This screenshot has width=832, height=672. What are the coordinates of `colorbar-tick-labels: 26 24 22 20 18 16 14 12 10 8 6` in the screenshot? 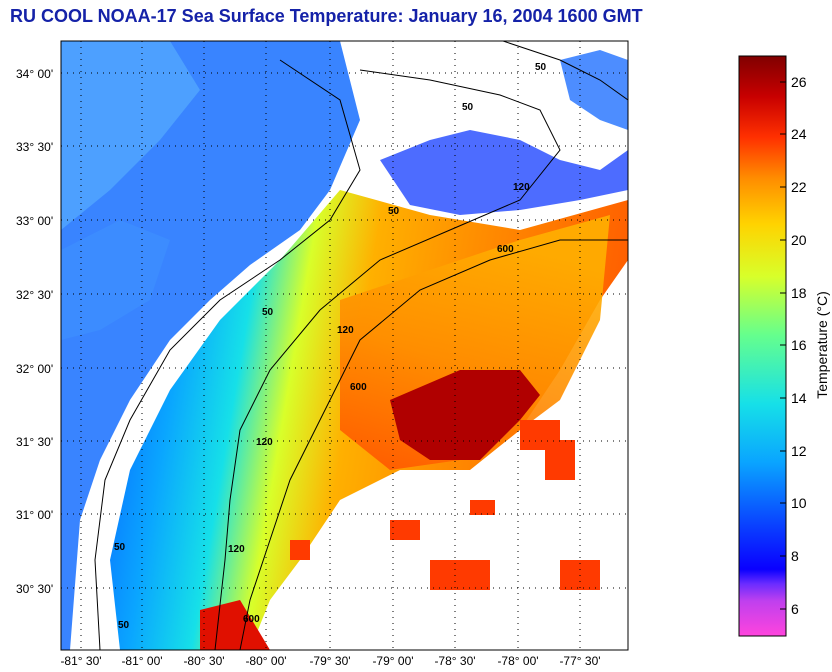 It's located at (799, 345).